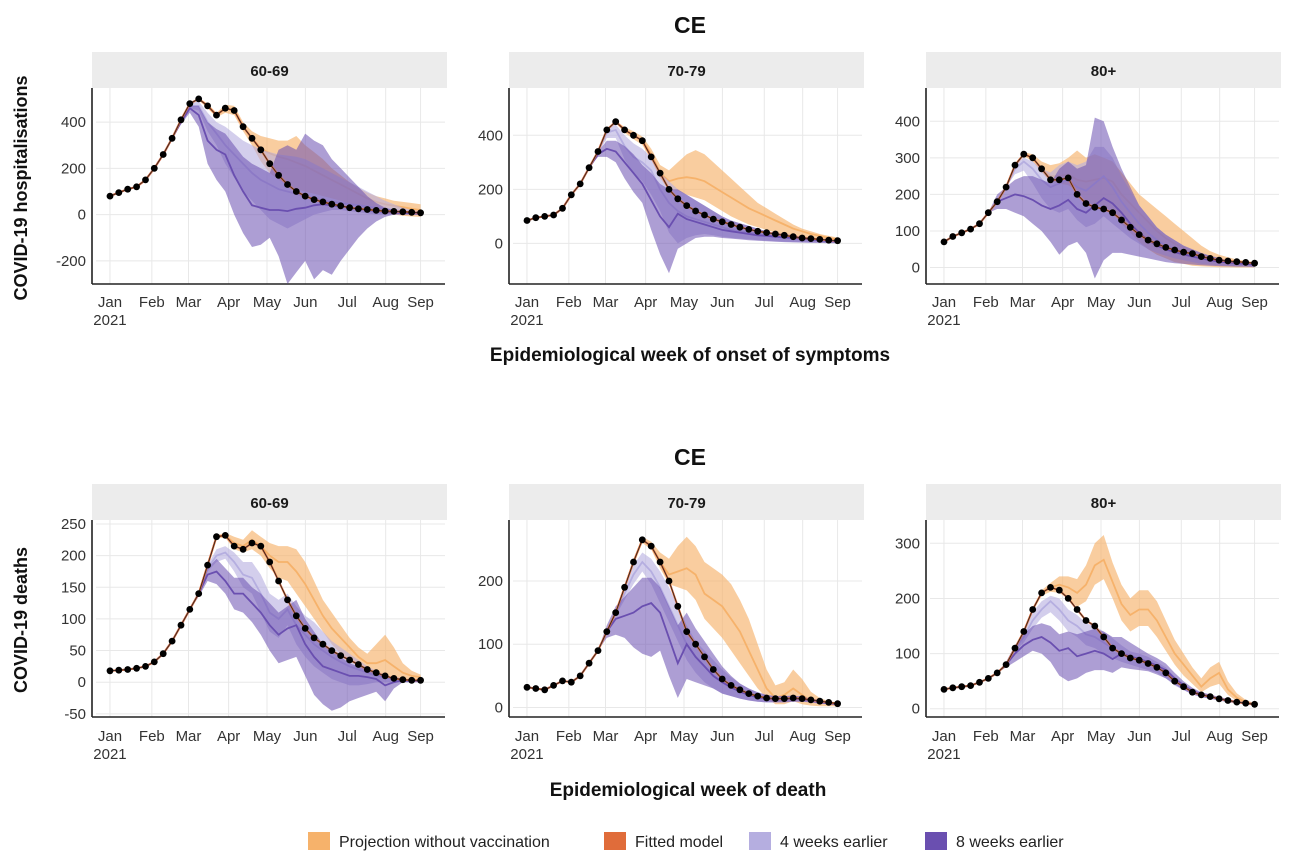 This screenshot has height=854, width=1298. Describe the element at coordinates (606, 302) in the screenshot. I see `x-tick-label: Mar` at that location.